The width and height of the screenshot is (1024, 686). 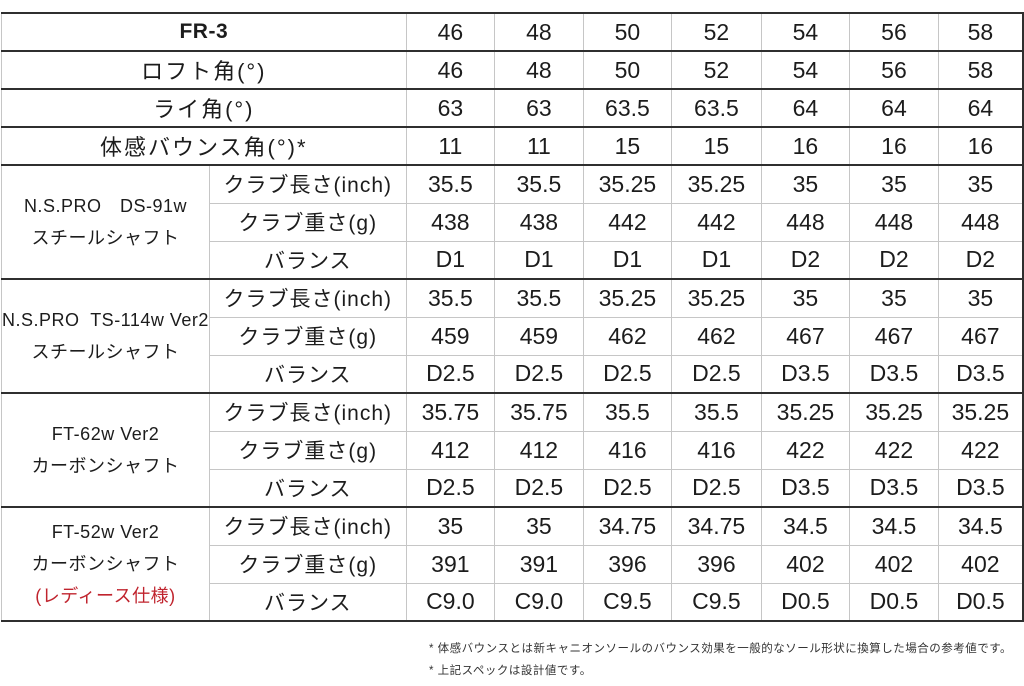 I want to click on shaft-name-cell: FT-62w Ver2 カーボンシャフト, so click(x=105, y=450).